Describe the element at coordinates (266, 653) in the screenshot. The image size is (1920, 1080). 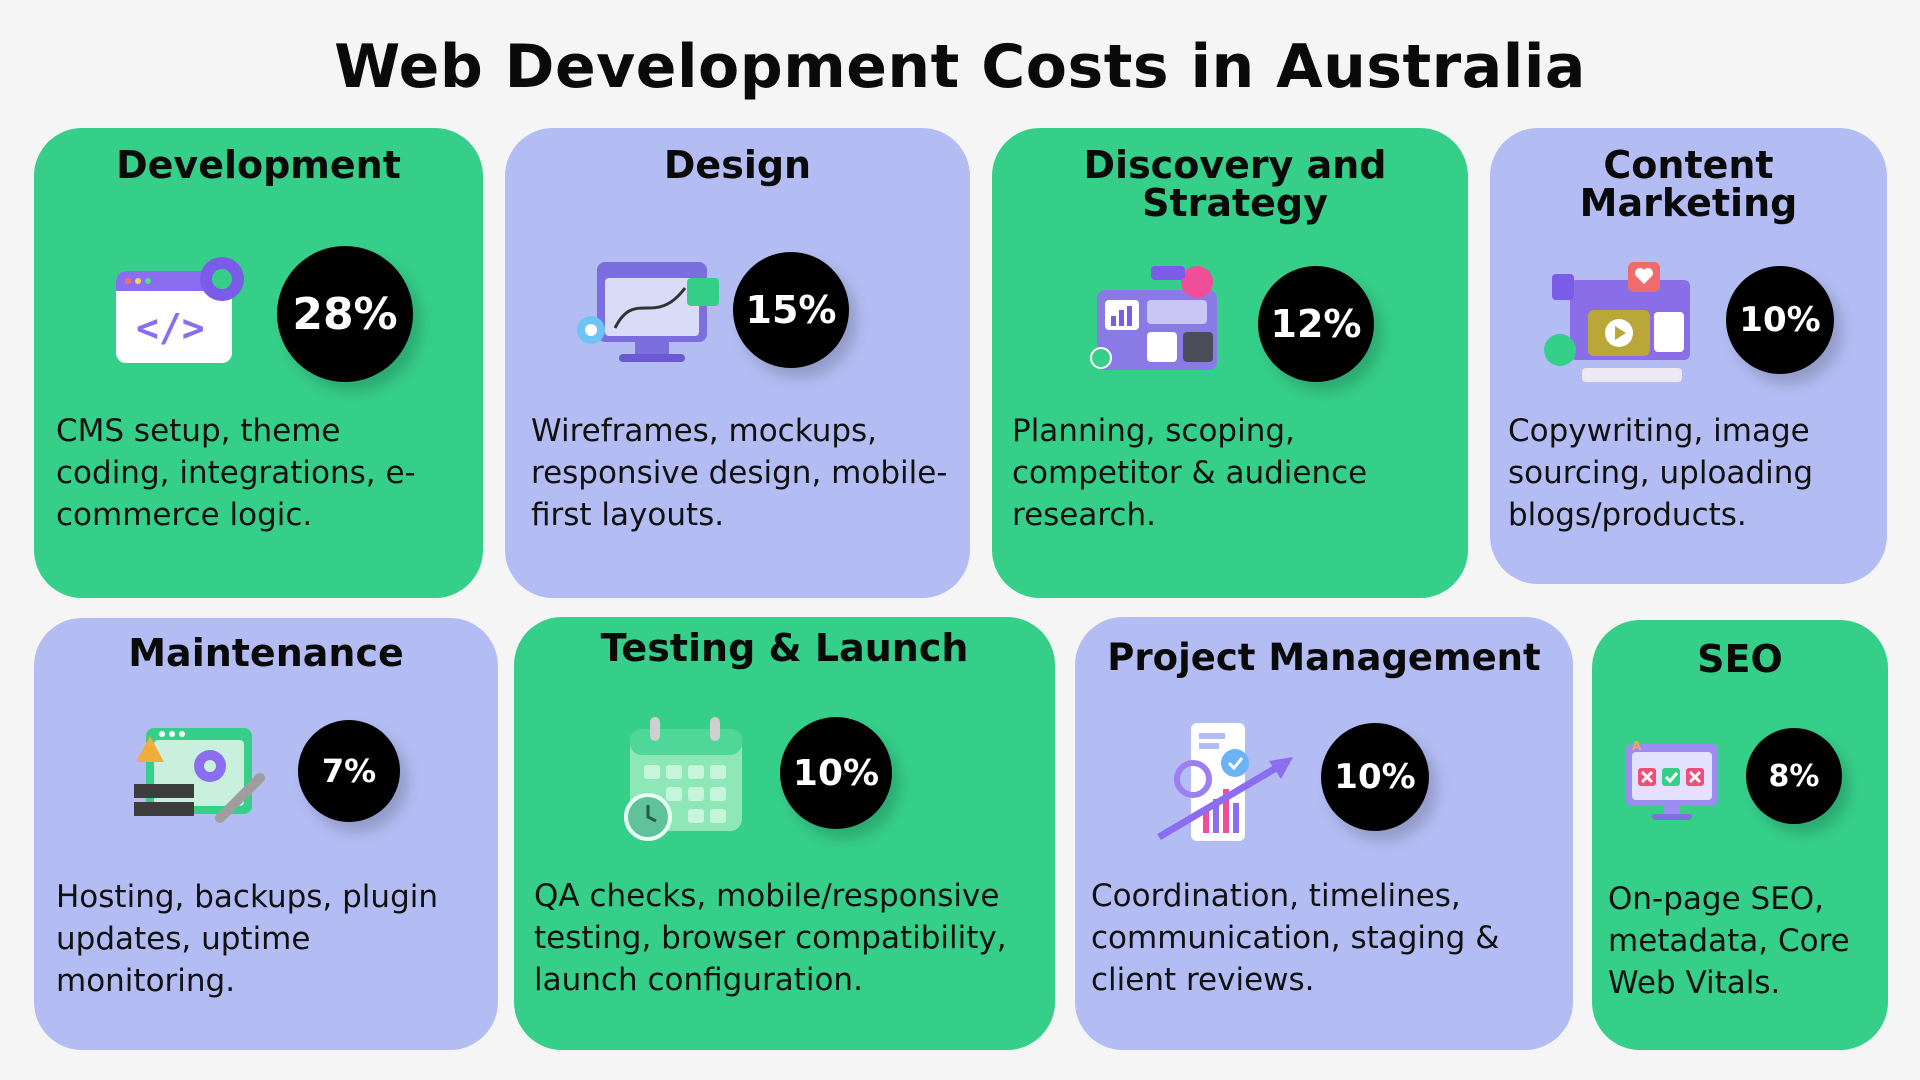
I see `card-title: Maintenance` at that location.